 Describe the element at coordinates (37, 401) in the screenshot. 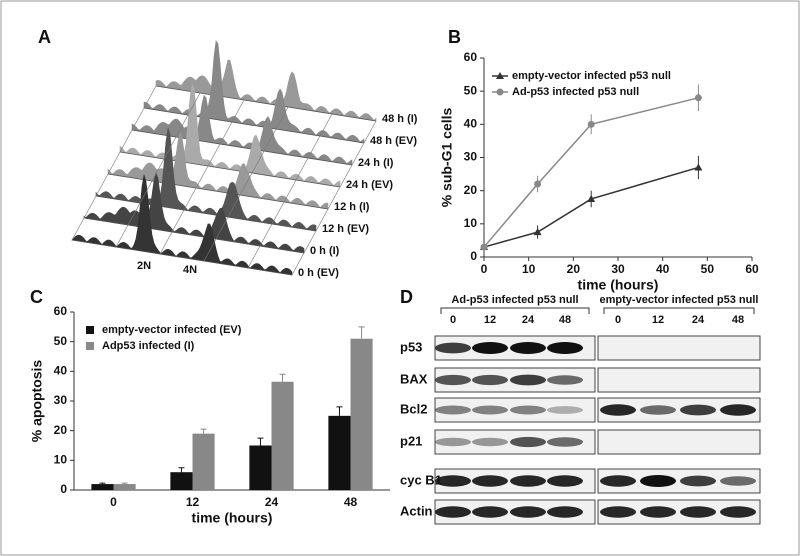

I see `y-axis-label: % apoptosis` at that location.